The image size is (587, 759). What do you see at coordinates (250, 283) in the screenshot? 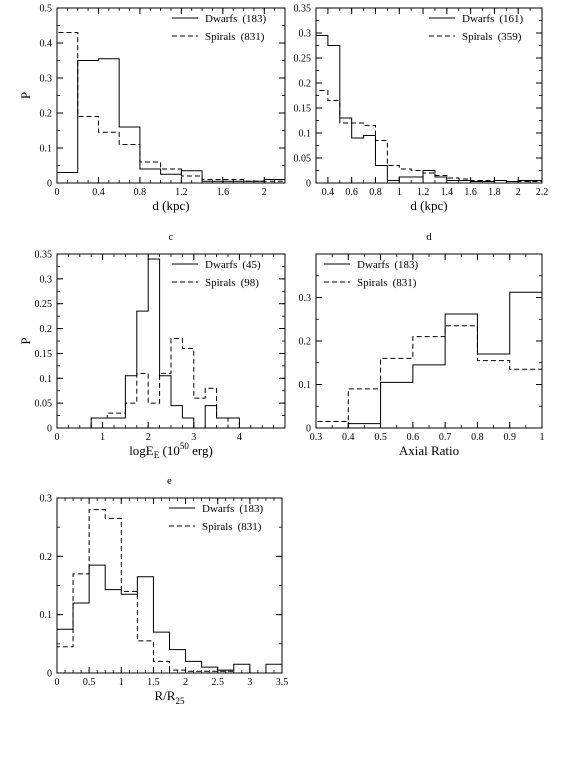
I see `legend-count: (98)` at bounding box center [250, 283].